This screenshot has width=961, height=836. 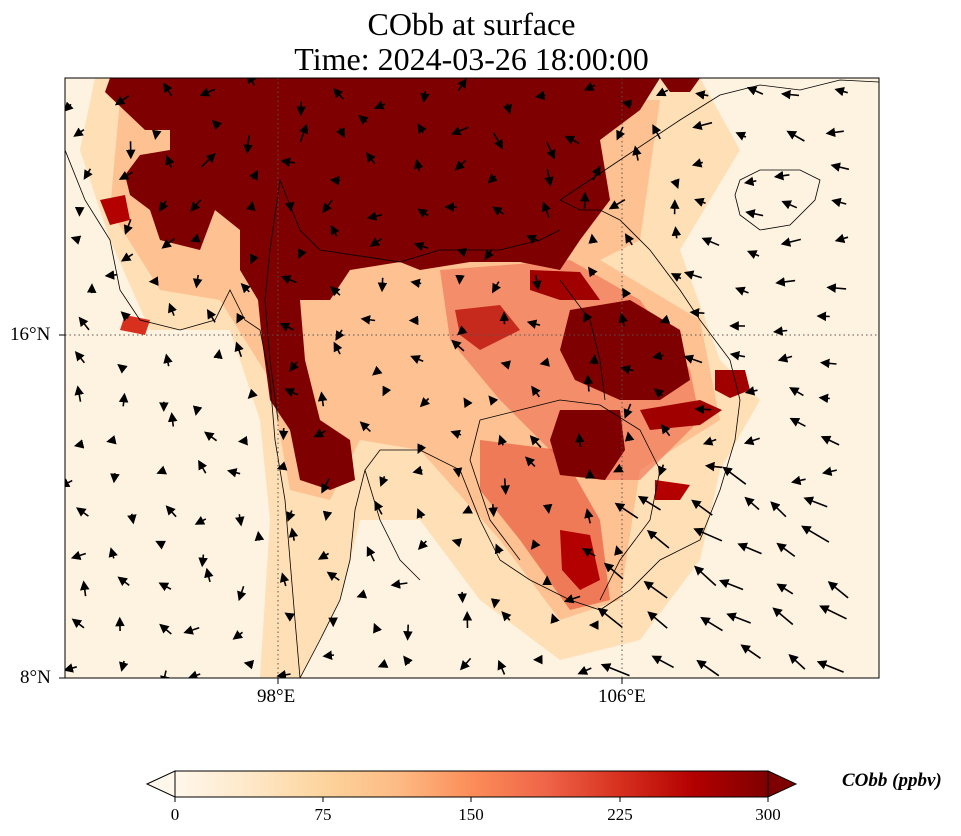 I want to click on colorbar-tick-label: 300, so click(x=768, y=814).